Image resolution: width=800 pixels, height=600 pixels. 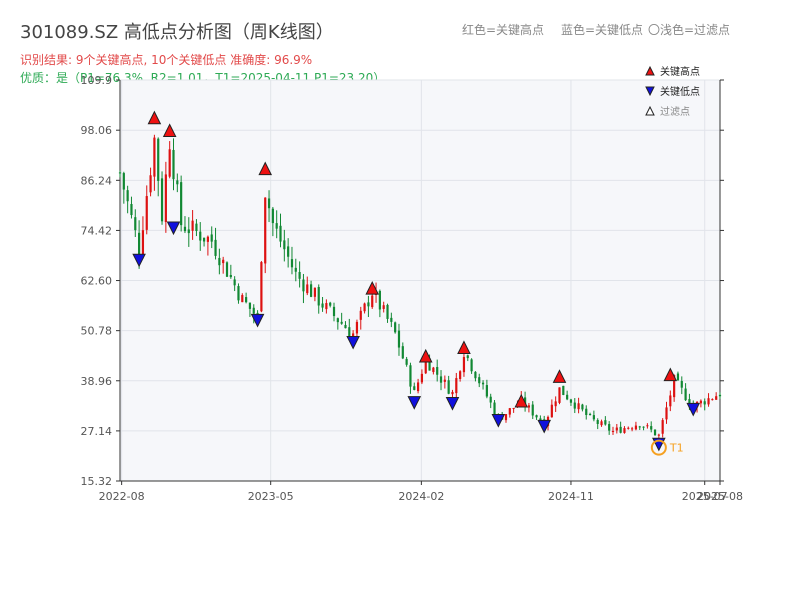 I want to click on y-tick-label: 98.06, so click(x=97, y=130).